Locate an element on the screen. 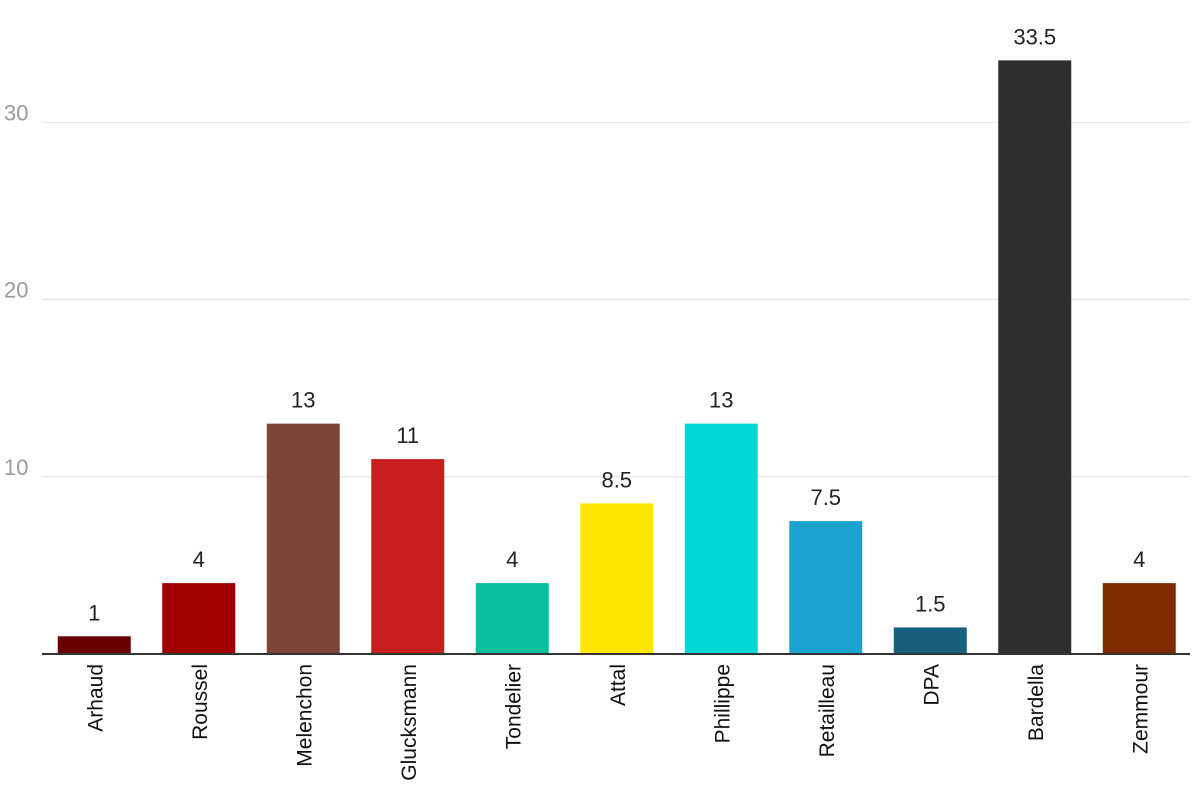 This screenshot has width=1200, height=801. bar-phillippe is located at coordinates (721, 538).